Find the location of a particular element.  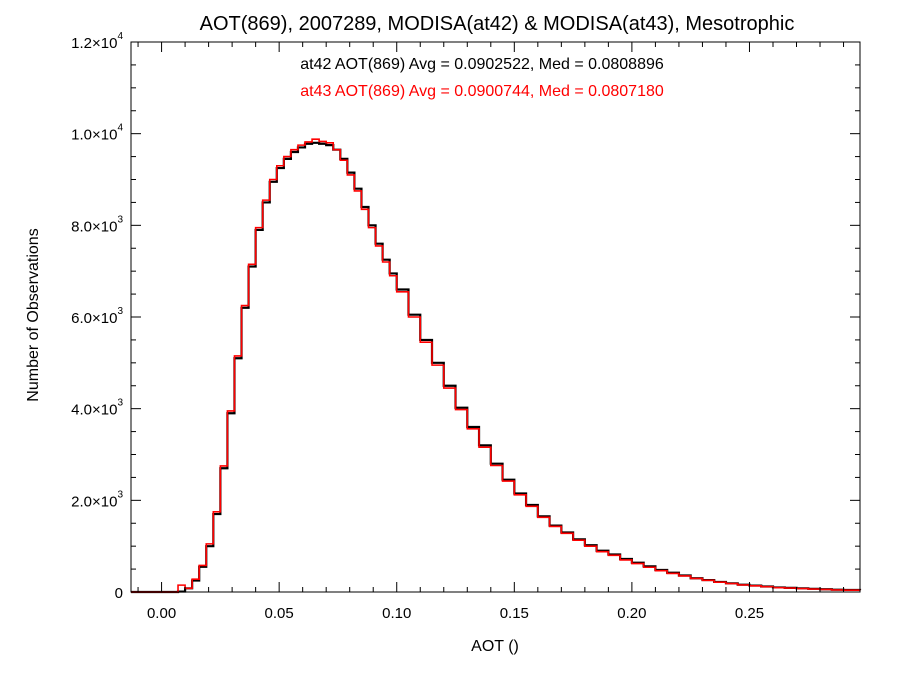

x-tick-label: 0.20 is located at coordinates (631, 613).